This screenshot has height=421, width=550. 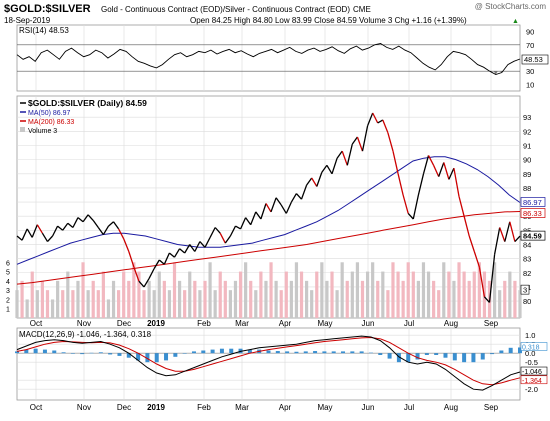 What do you see at coordinates (44, 30) in the screenshot?
I see `rsi-legend: RSI(14) 48.53` at bounding box center [44, 30].